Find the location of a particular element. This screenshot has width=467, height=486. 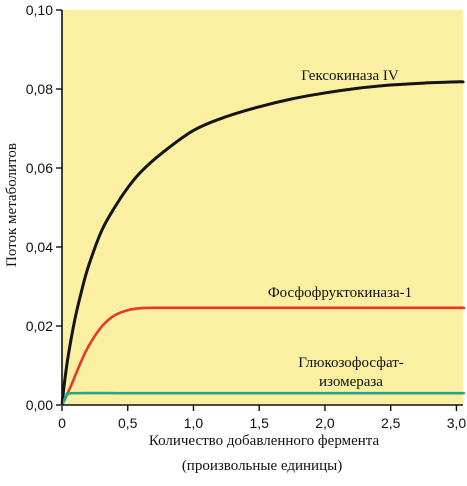

x-ticks: 0 0,5 1,0 1,5 2,0 2,5 3,0 is located at coordinates (262, 418).